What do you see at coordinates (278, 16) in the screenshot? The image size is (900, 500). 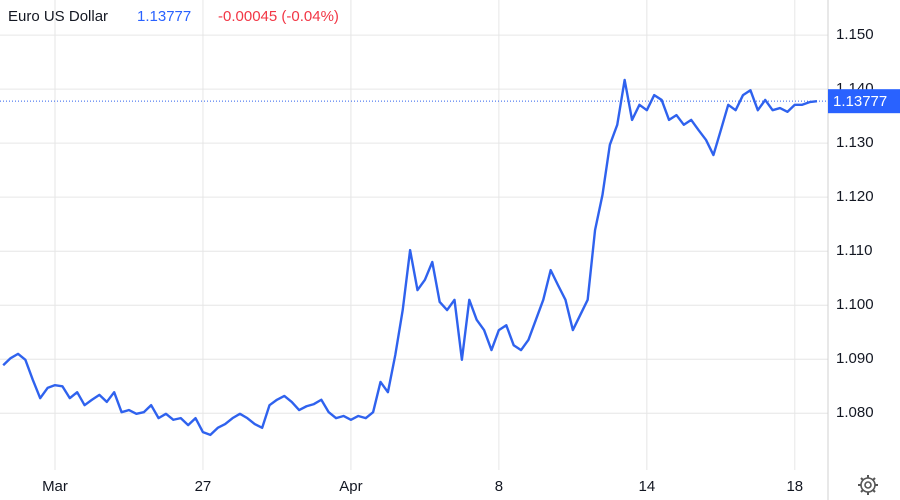 I see `price-change: -0.00045 (-0.04%)` at bounding box center [278, 16].